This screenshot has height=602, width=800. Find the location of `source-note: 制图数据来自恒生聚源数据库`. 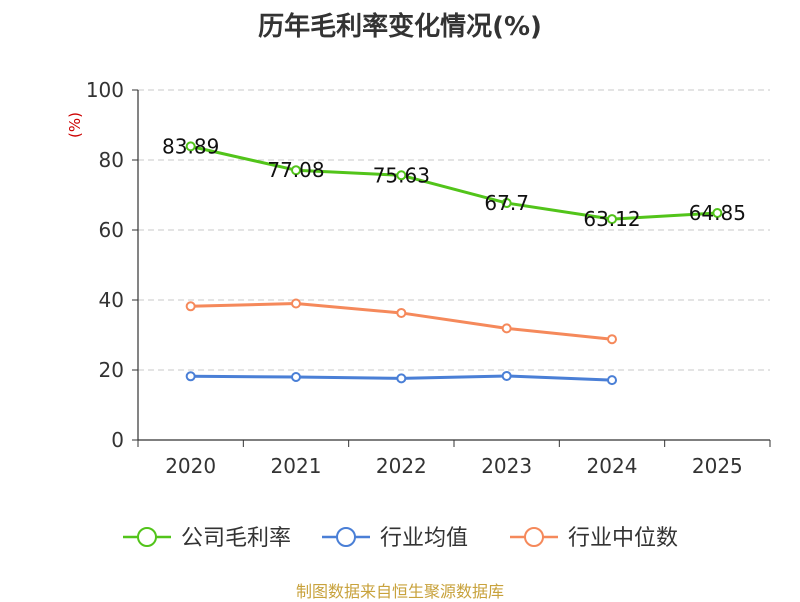

source-note: 制图数据来自恒生聚源数据库 is located at coordinates (399, 591).